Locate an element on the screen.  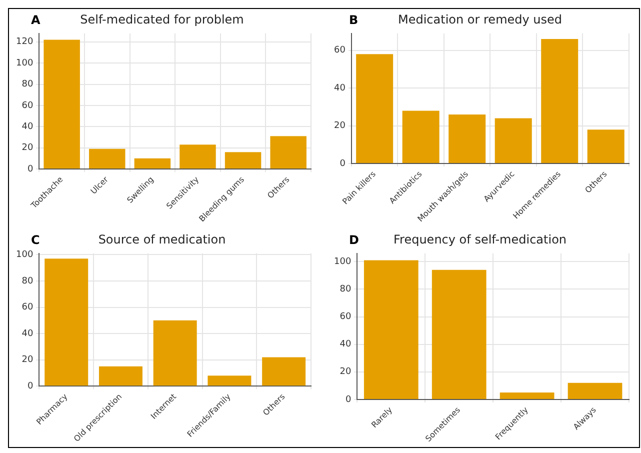
chart-title: Self-medicated for problem is located at coordinates (162, 19).